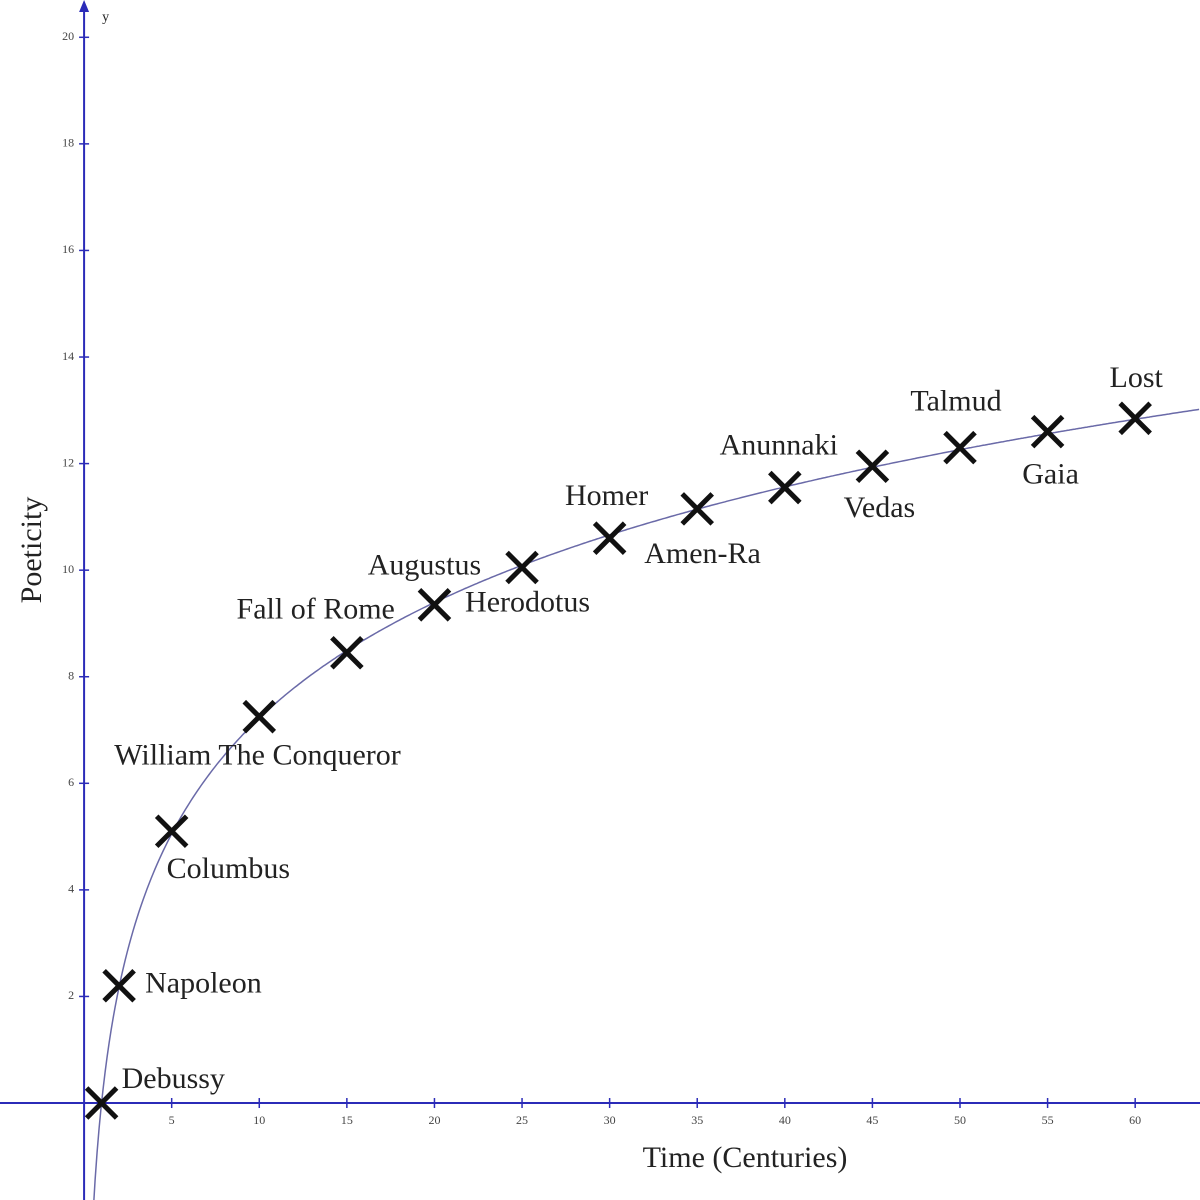 The width and height of the screenshot is (1200, 1200). Describe the element at coordinates (424, 565) in the screenshot. I see `point-label: Augustus` at that location.